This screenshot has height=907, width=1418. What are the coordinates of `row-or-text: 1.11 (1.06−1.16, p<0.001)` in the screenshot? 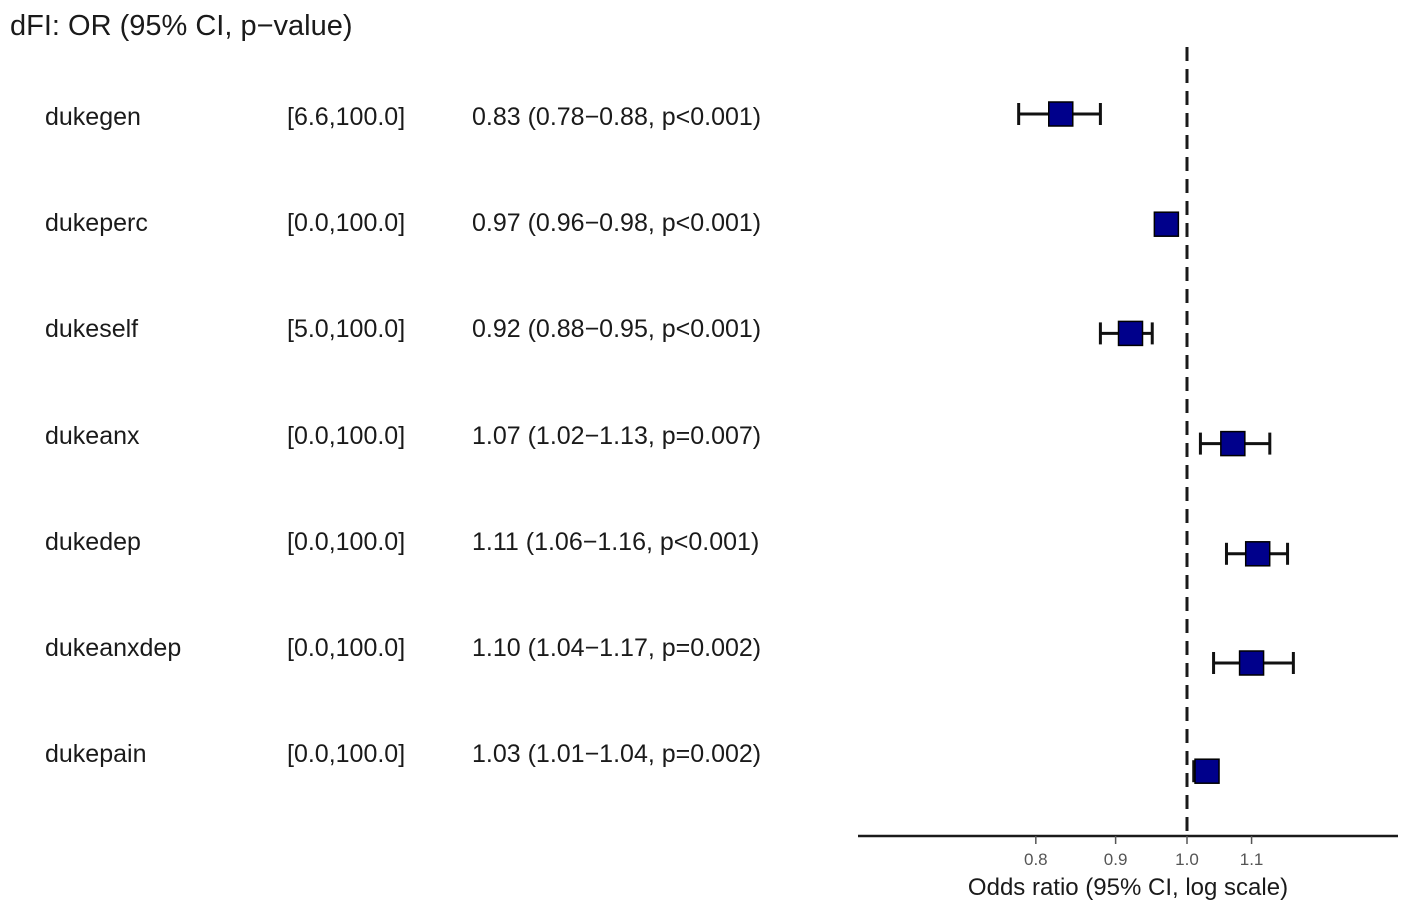 It's located at (616, 541).